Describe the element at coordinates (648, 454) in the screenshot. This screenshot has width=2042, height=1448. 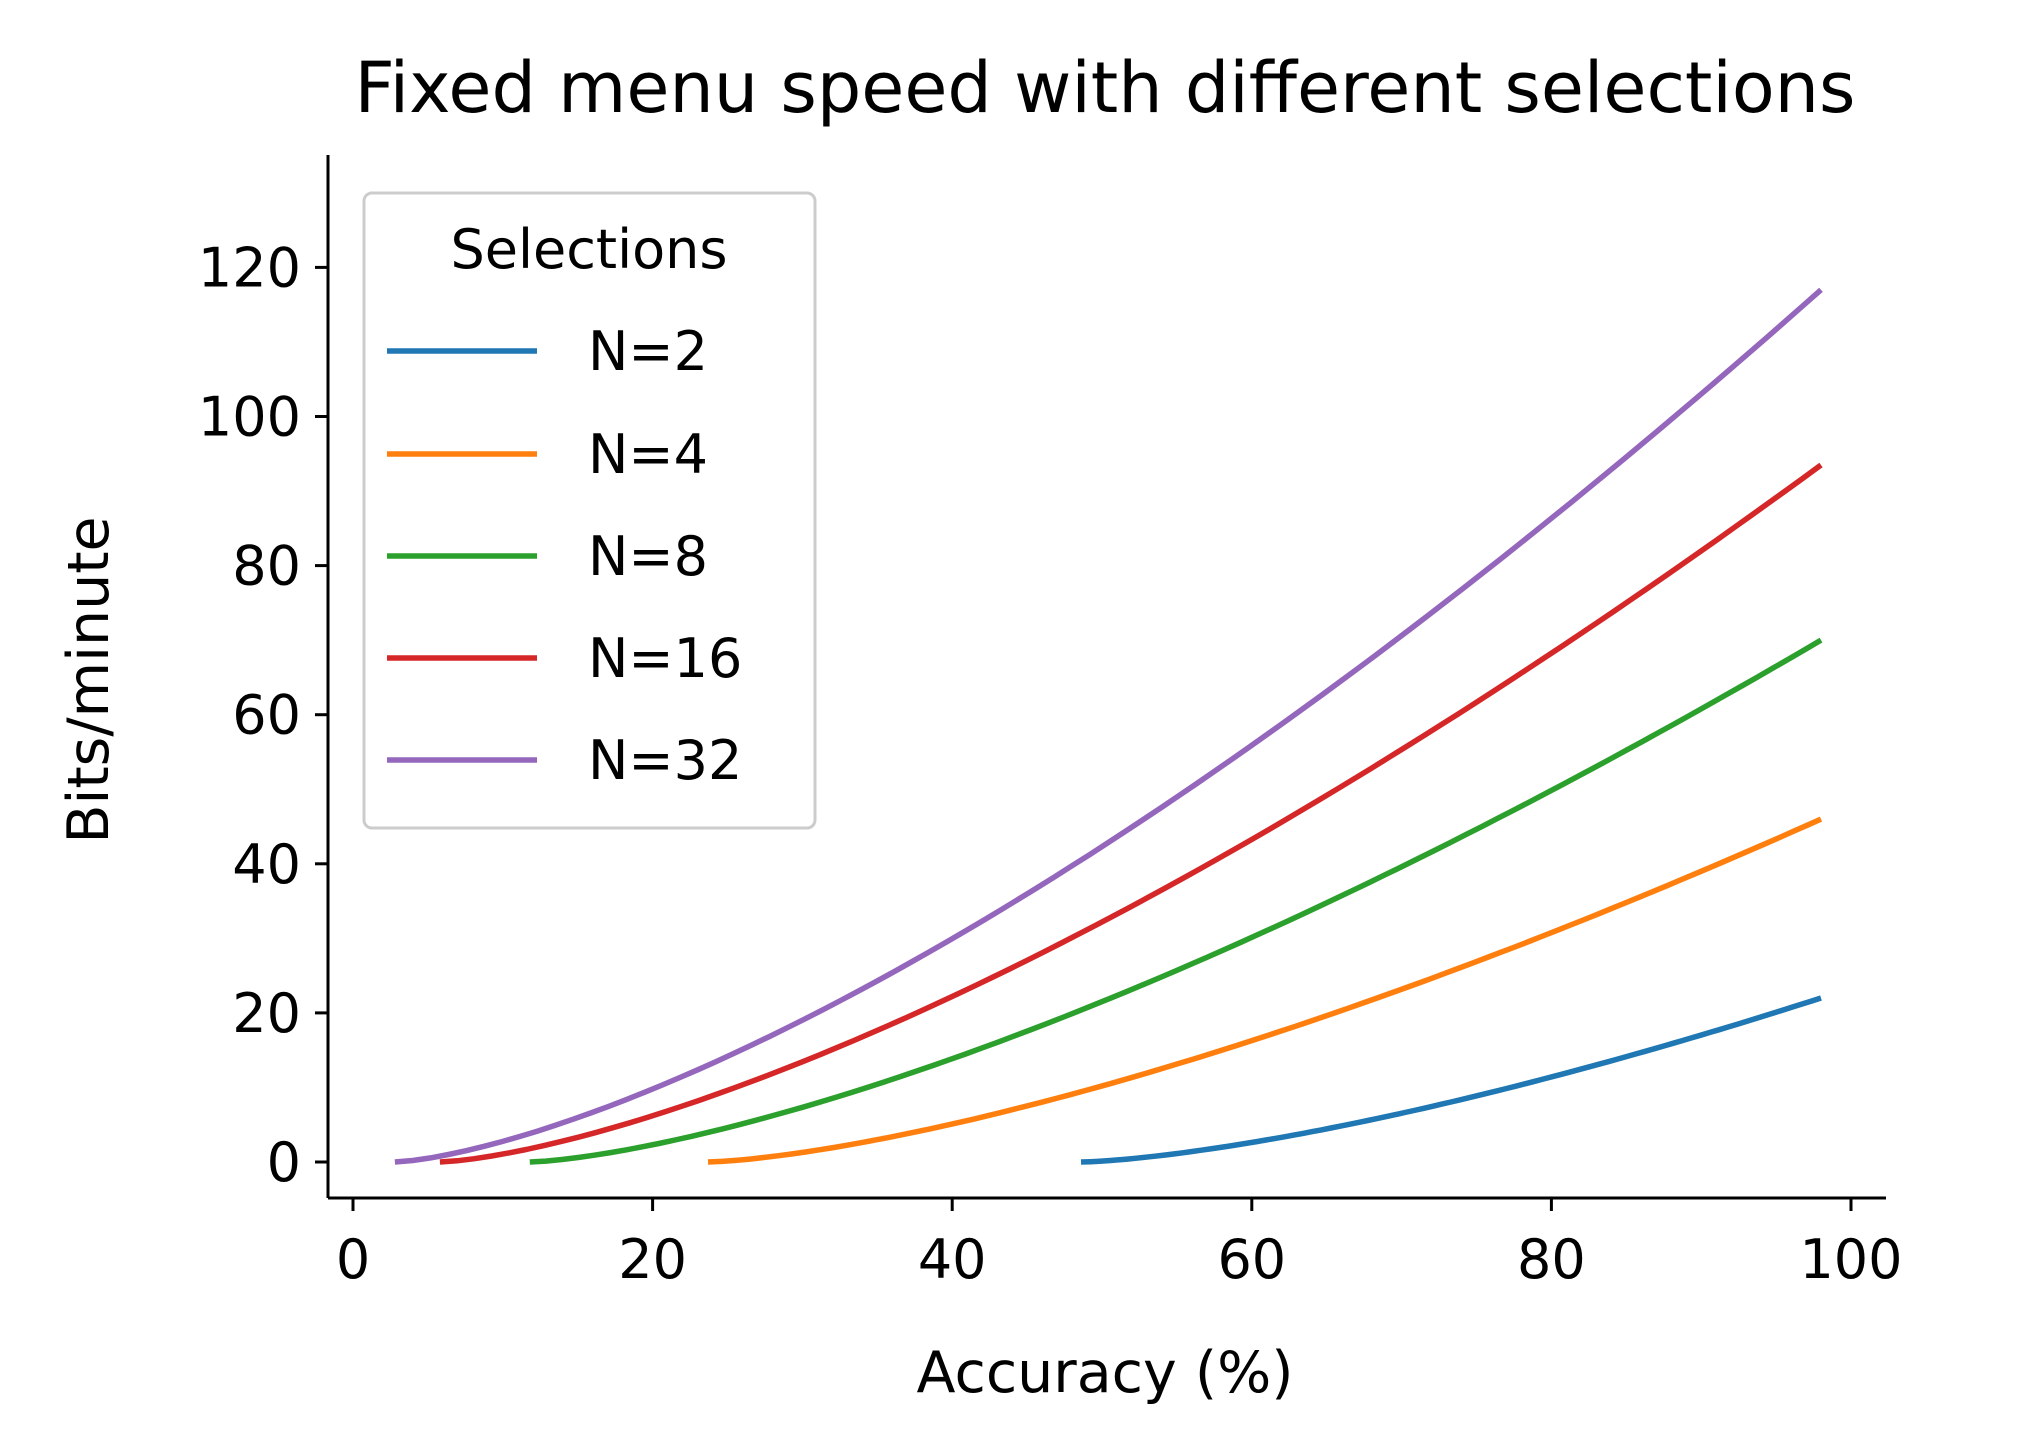
I see `legend-label-n4: N=4` at that location.